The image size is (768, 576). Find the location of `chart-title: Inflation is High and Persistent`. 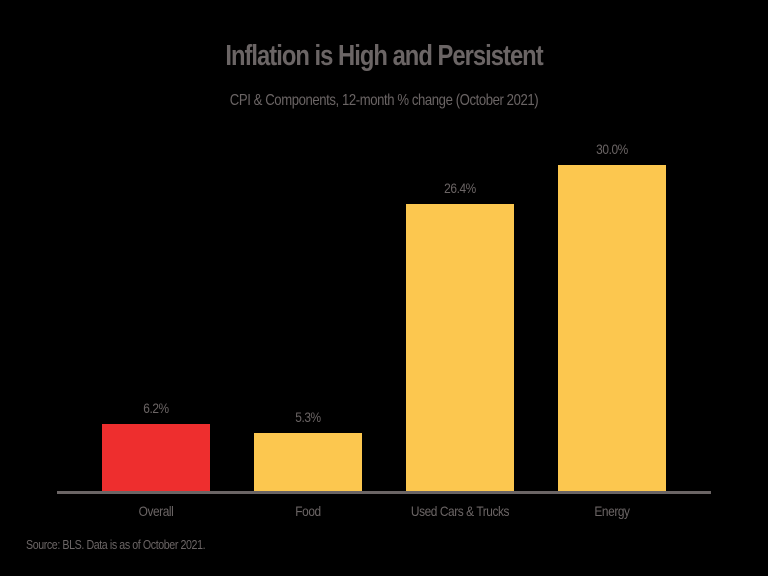

chart-title: Inflation is High and Persistent is located at coordinates (384, 56).